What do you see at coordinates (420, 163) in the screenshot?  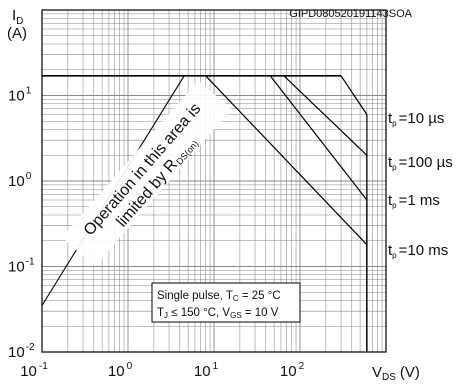 I see `series-label-100us: tp =100 µs` at bounding box center [420, 163].